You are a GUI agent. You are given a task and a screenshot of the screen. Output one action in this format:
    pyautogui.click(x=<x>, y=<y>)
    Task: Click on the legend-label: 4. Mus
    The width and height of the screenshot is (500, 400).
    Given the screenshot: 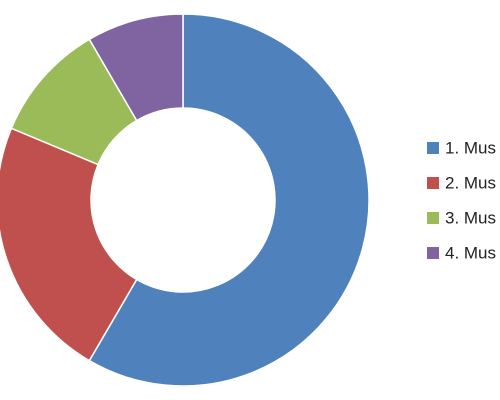 What is the action you would take?
    pyautogui.click(x=470, y=252)
    